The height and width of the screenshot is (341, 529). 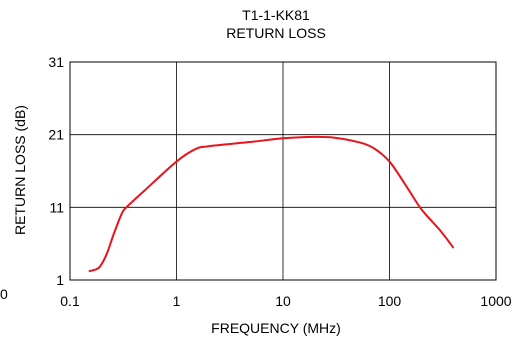 What do you see at coordinates (276, 328) in the screenshot?
I see `x-axis-label: FREQUENCY (MHz)` at bounding box center [276, 328].